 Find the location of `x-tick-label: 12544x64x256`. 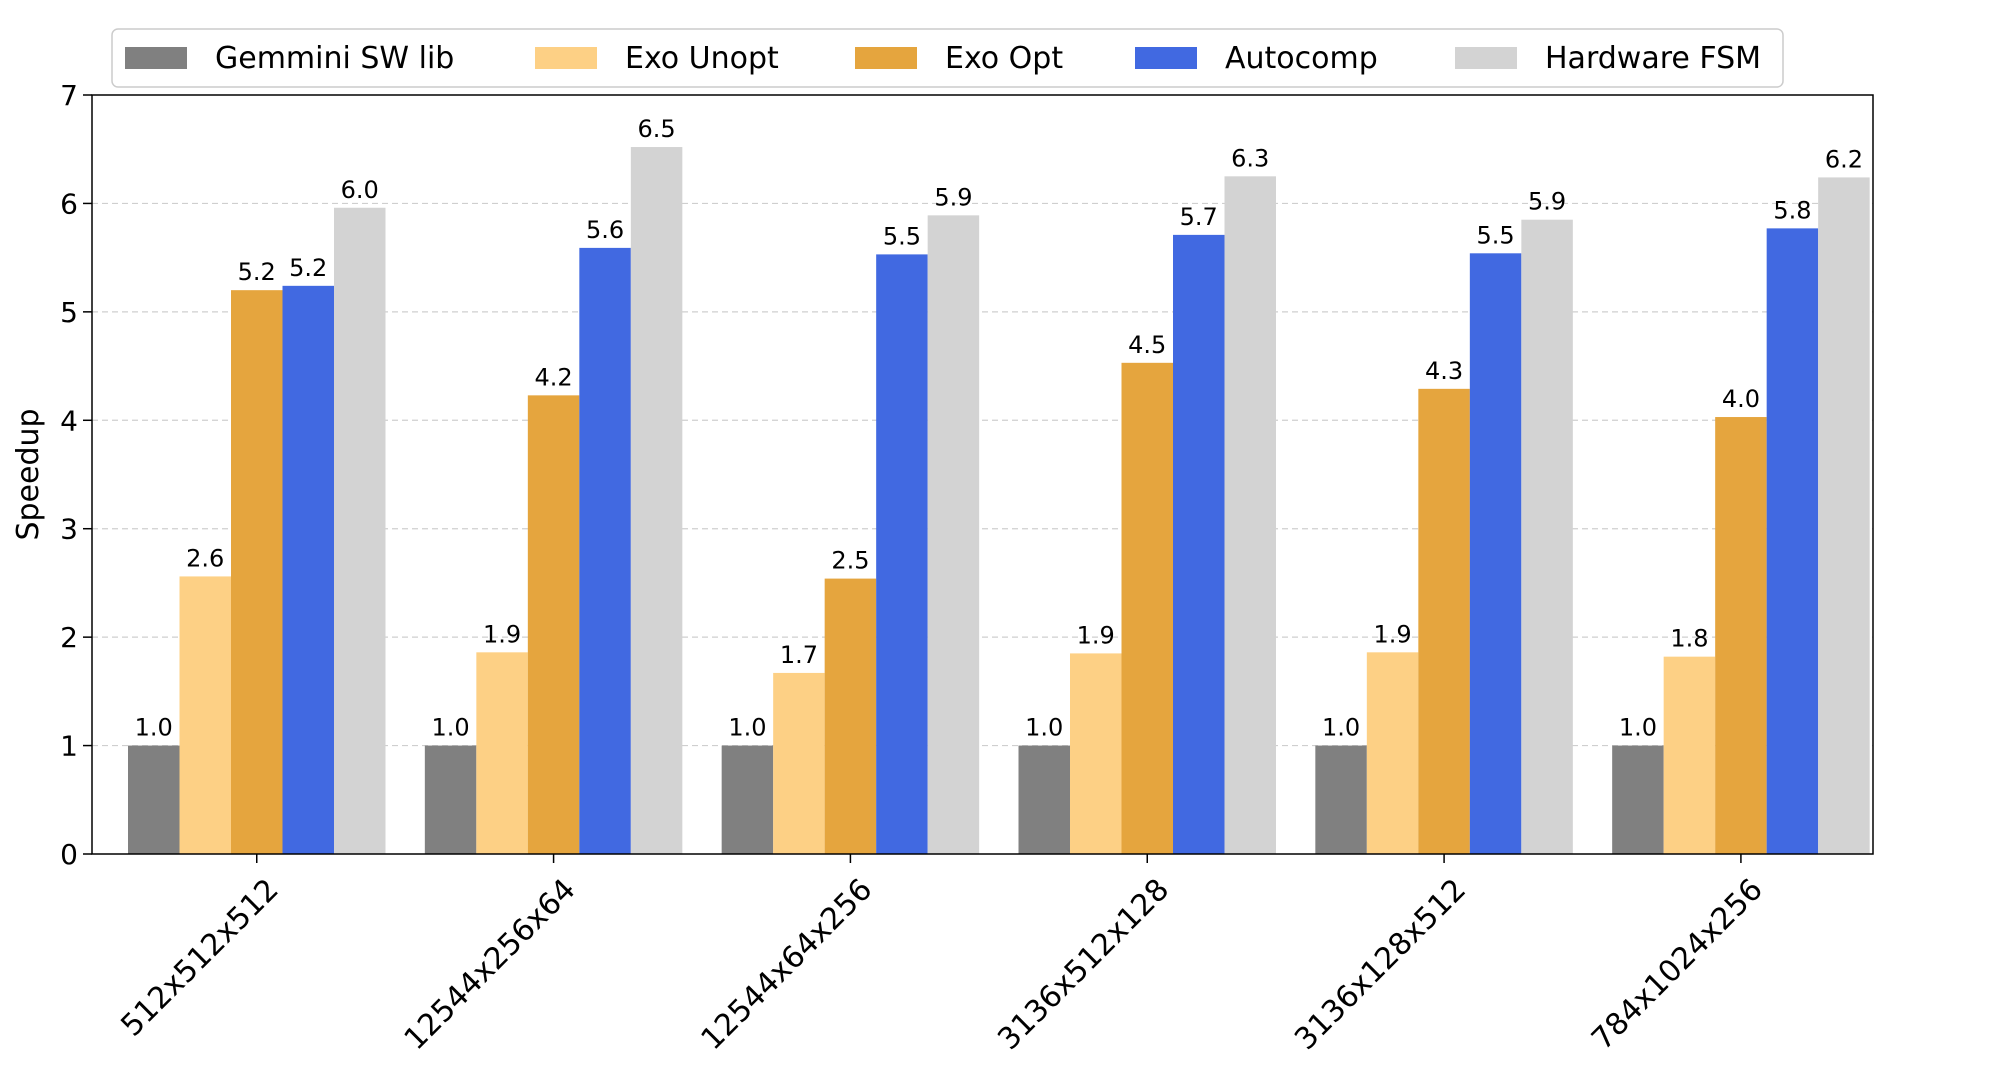

x-tick-label: 12544x64x256 is located at coordinates (787, 964).